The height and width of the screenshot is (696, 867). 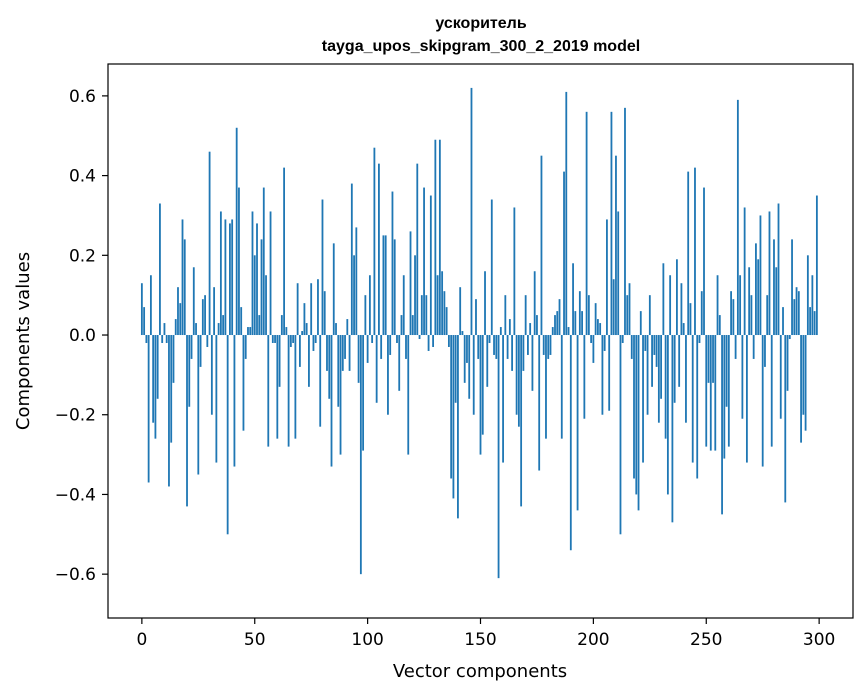 I want to click on y-tick-label: −0.2, so click(x=75, y=416).